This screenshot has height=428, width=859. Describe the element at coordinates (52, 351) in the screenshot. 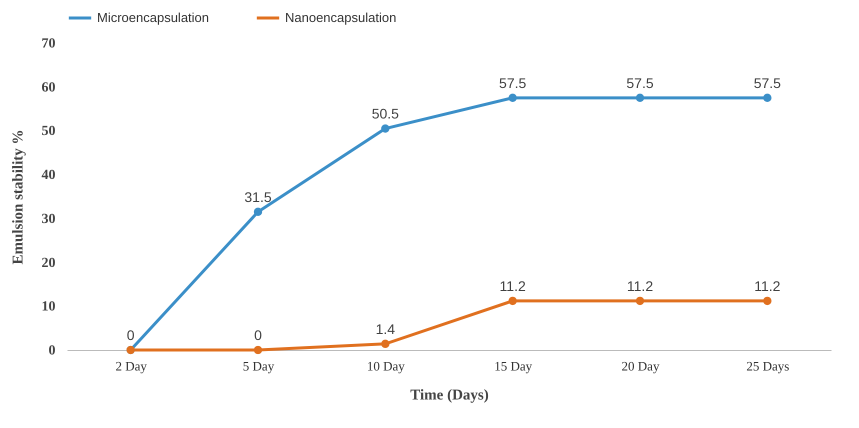

I see `y-tick-label: 0` at that location.